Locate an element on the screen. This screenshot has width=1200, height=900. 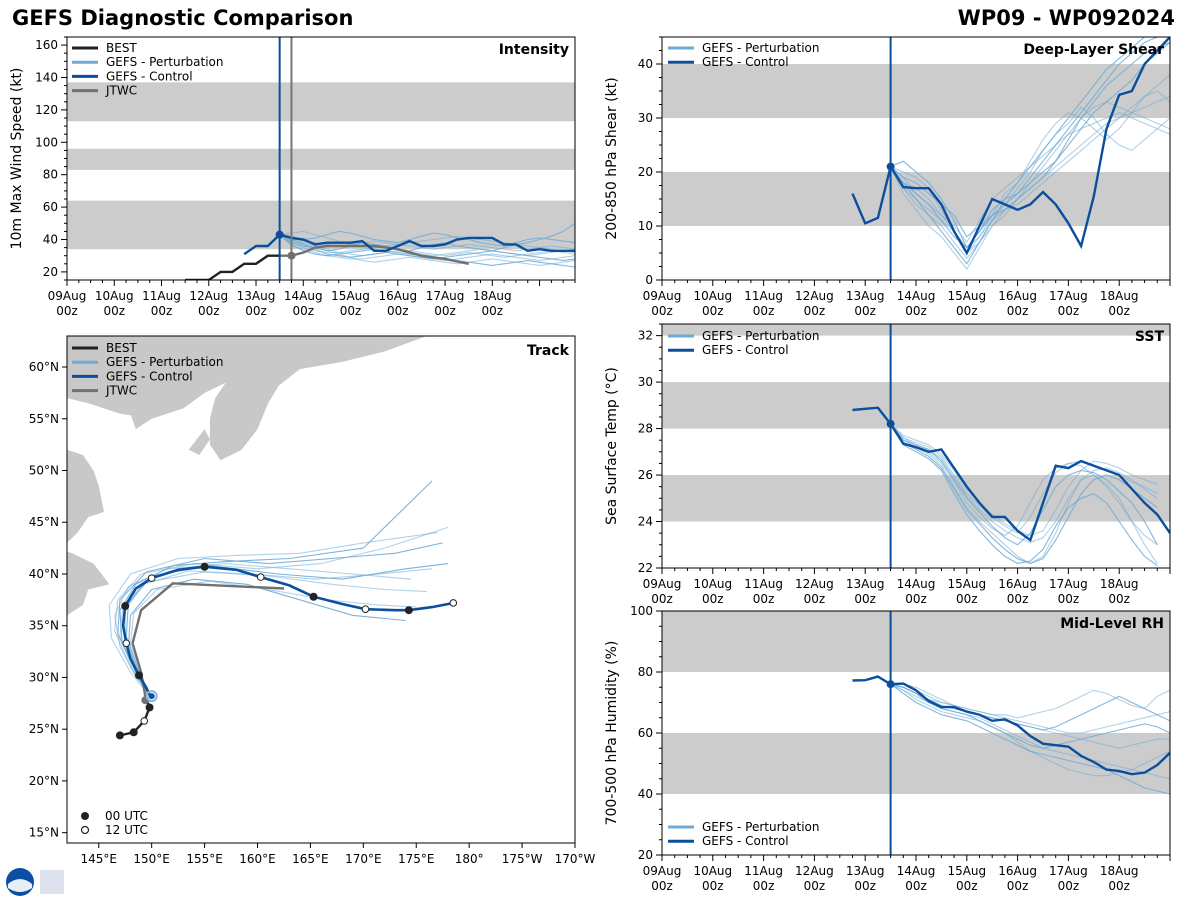
island-landmass is located at coordinates (199, 442).